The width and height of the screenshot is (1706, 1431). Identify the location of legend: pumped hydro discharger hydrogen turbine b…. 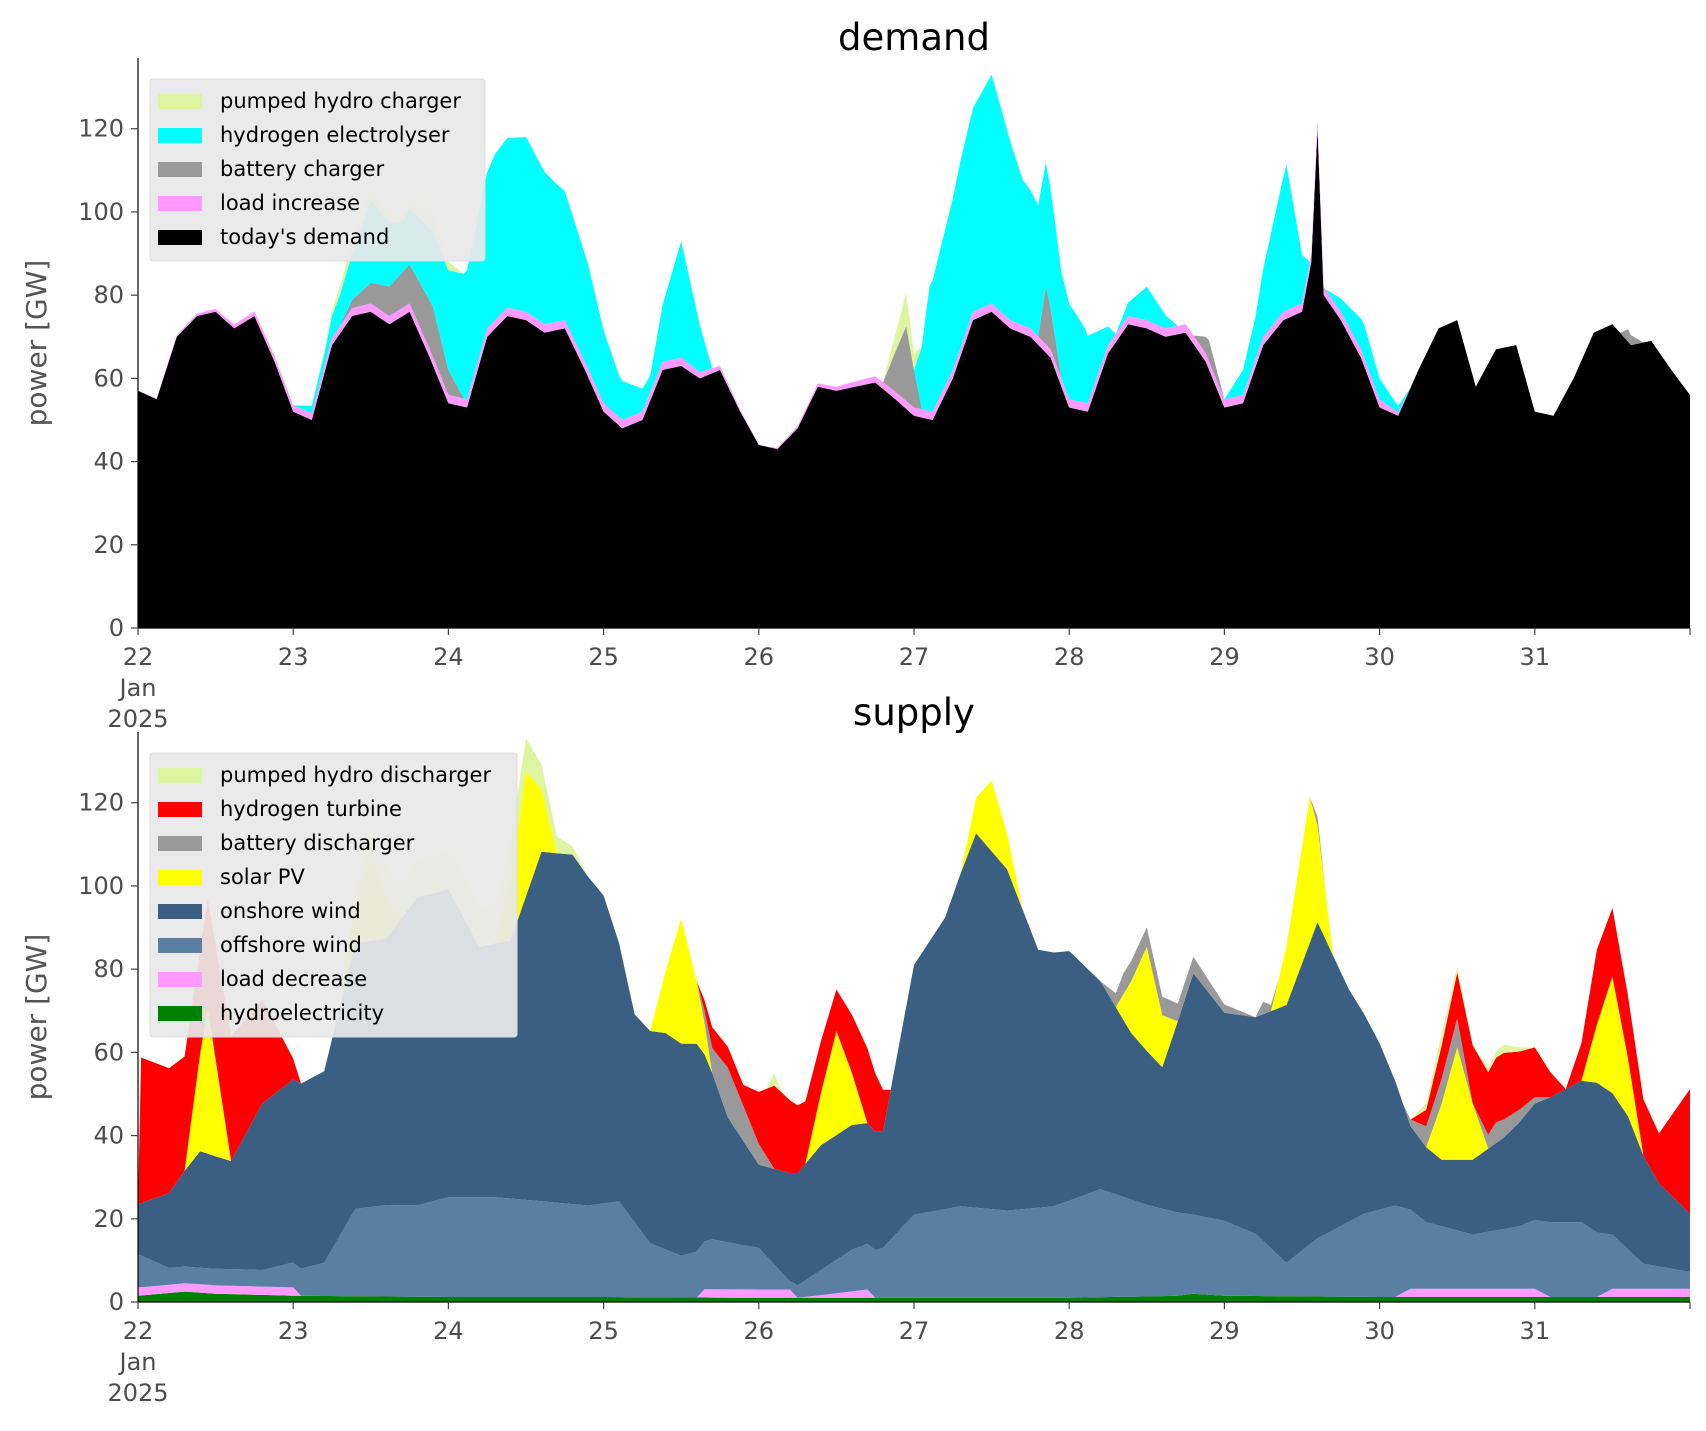
(333, 895).